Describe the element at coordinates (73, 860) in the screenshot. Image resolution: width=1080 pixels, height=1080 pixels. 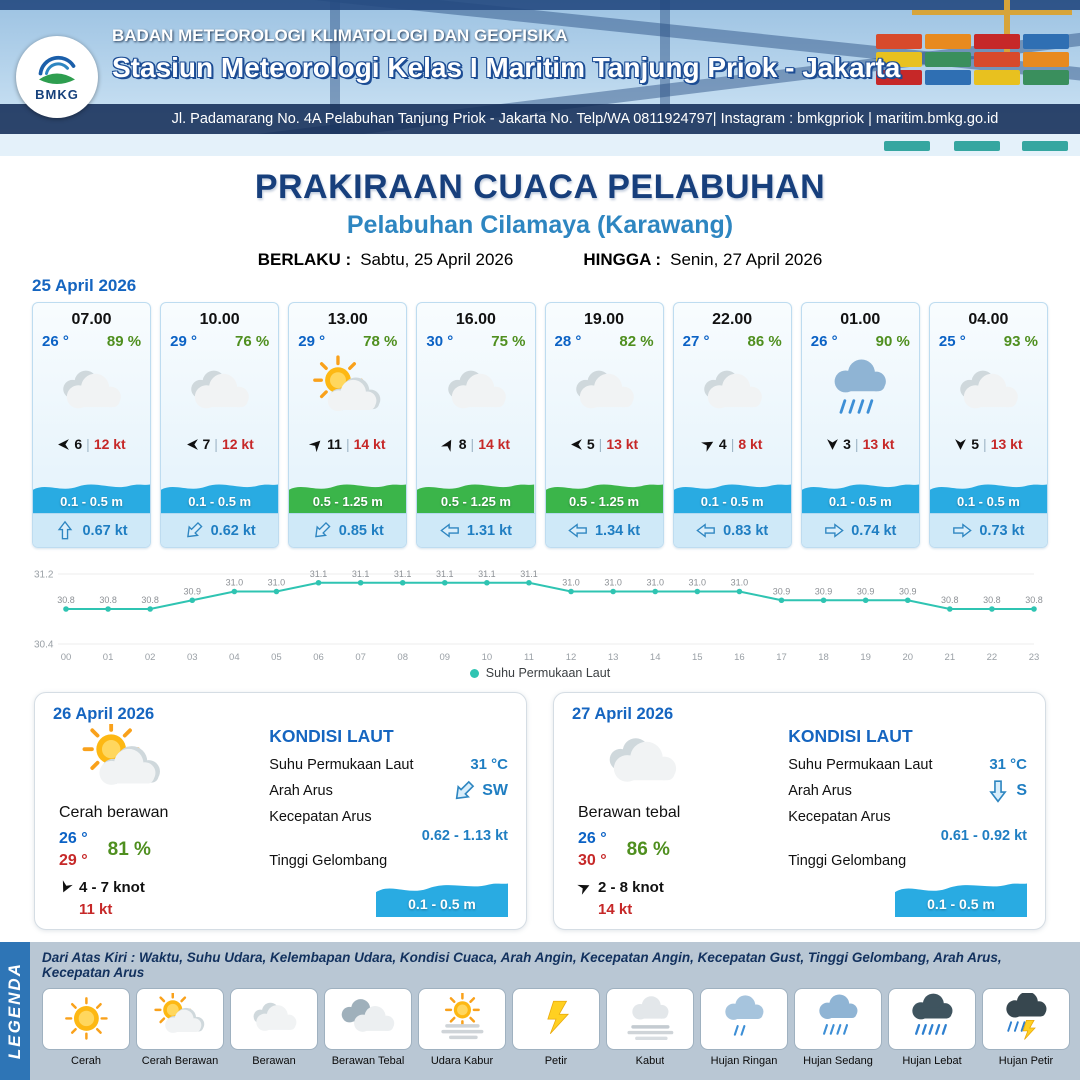
I see `max-temperature: 29 °` at that location.